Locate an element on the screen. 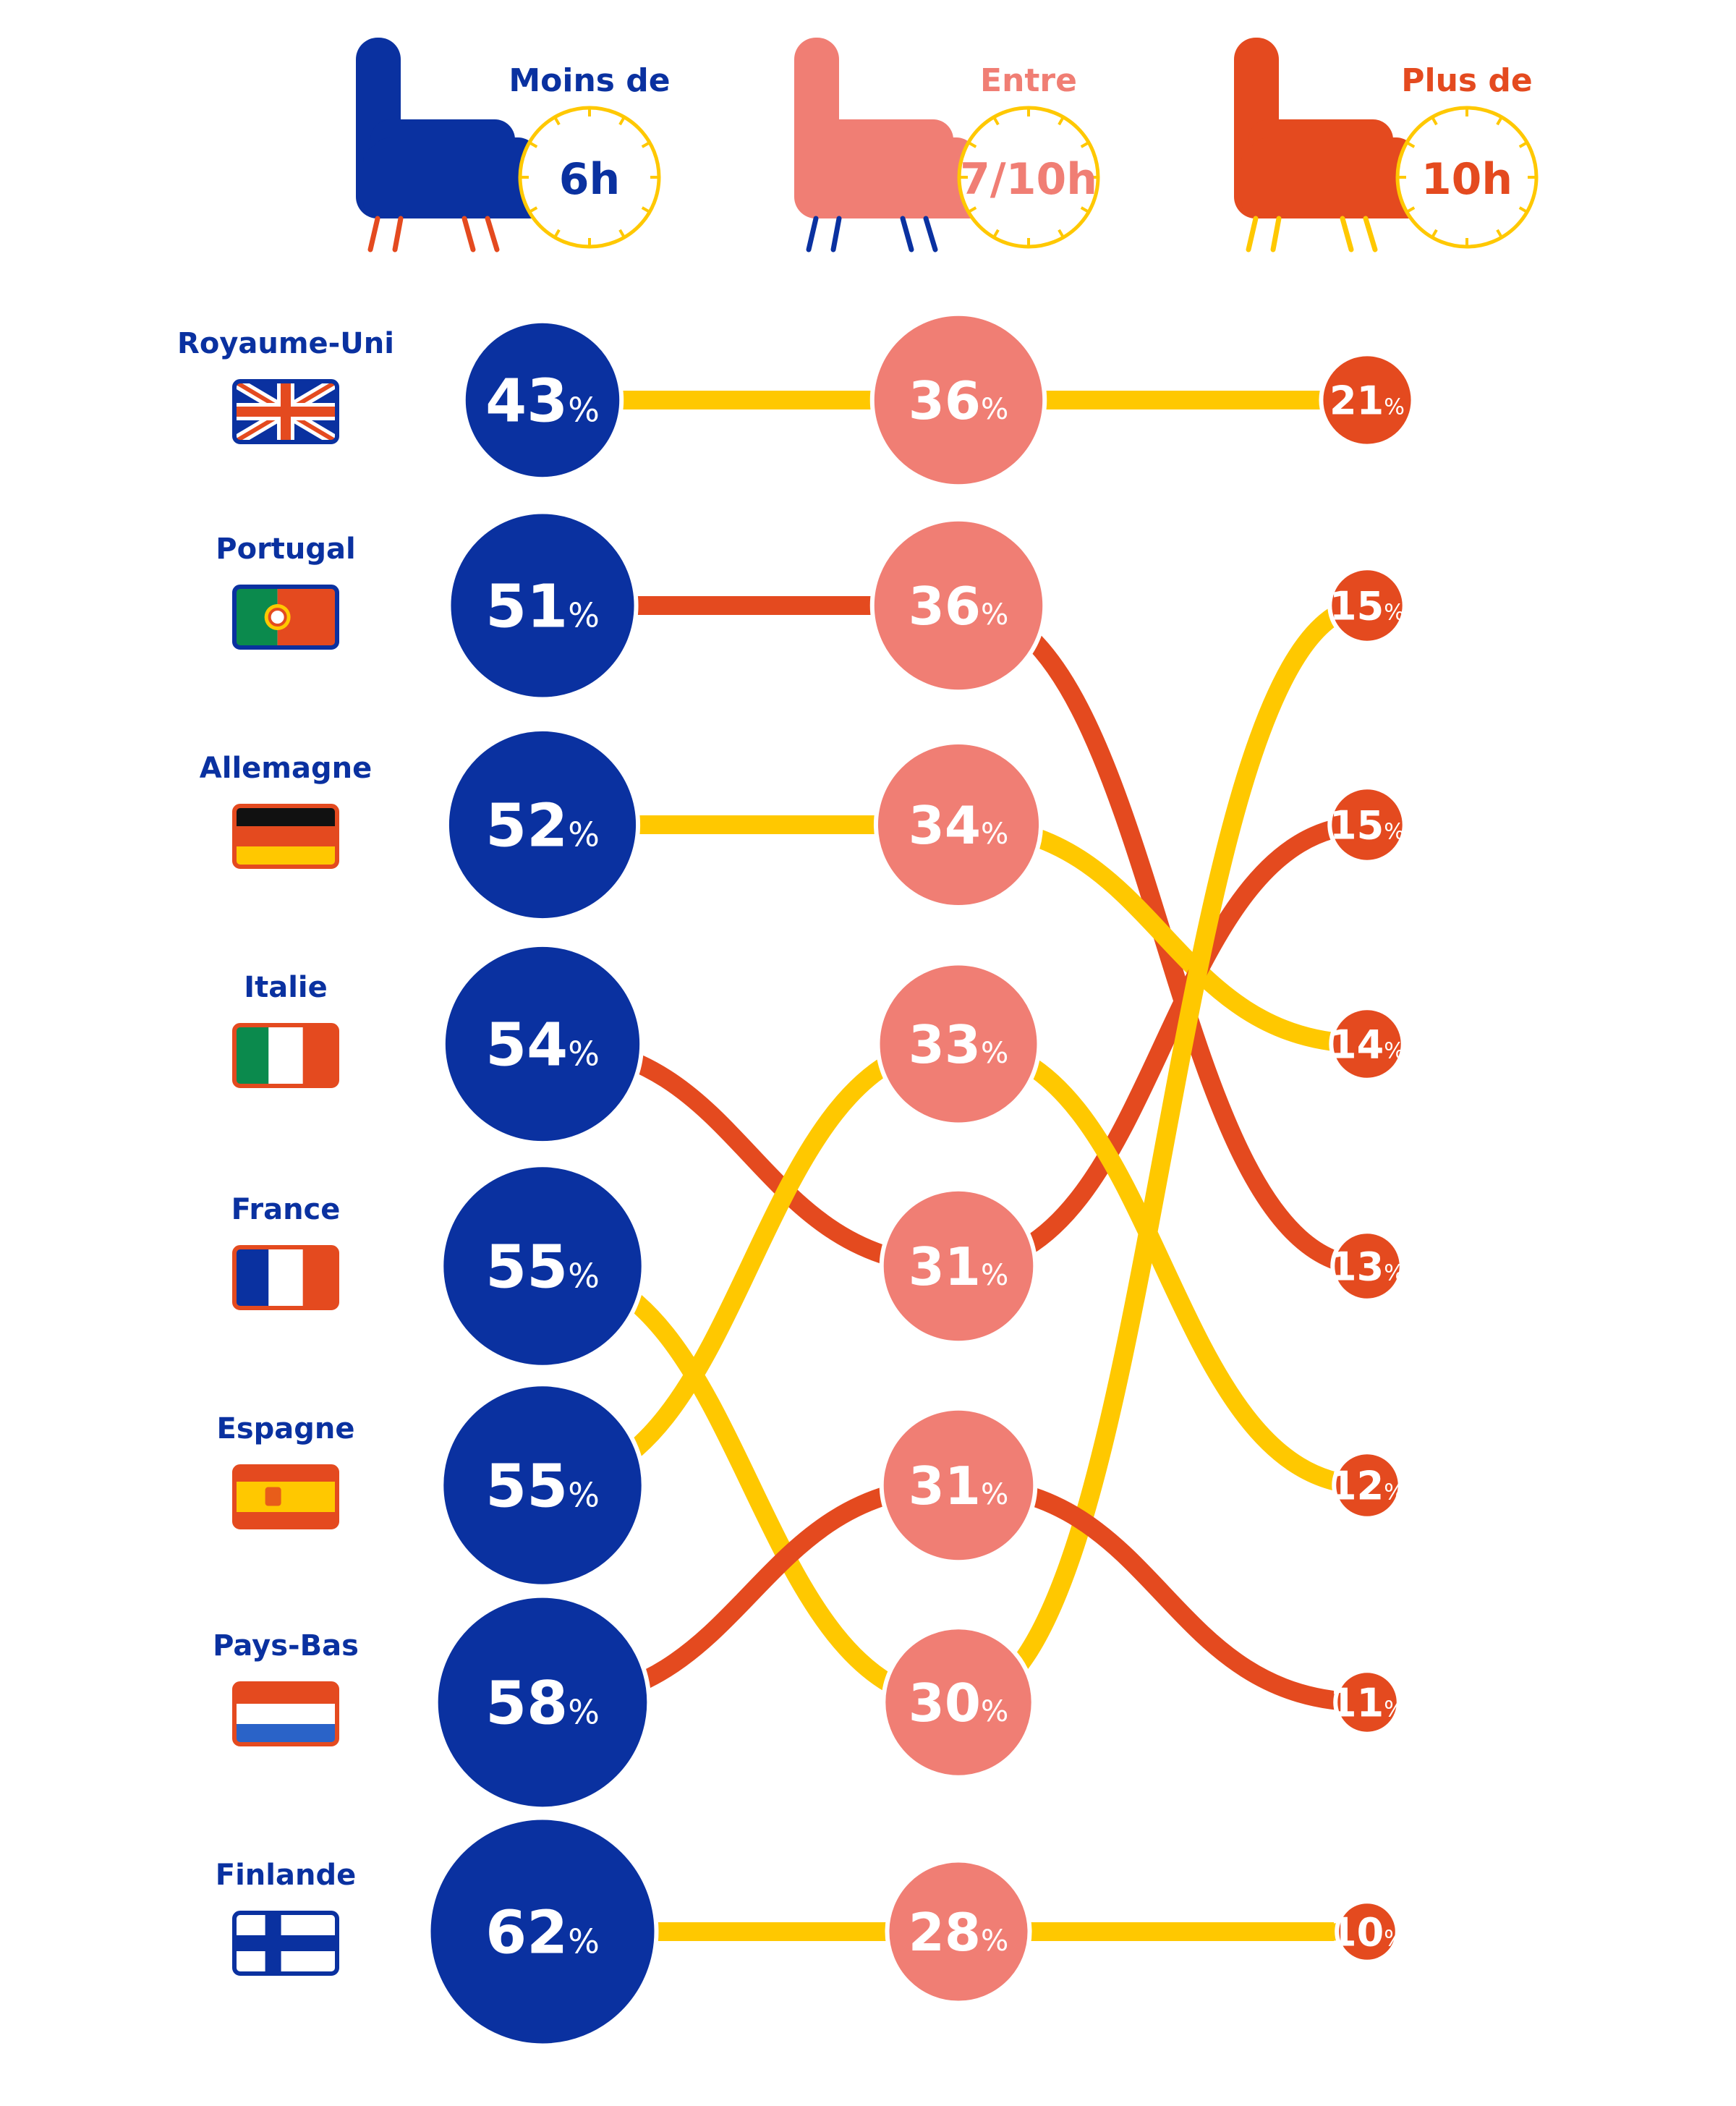 The image size is (1736, 2106). lt6-value-portugal: 51% is located at coordinates (542, 605).